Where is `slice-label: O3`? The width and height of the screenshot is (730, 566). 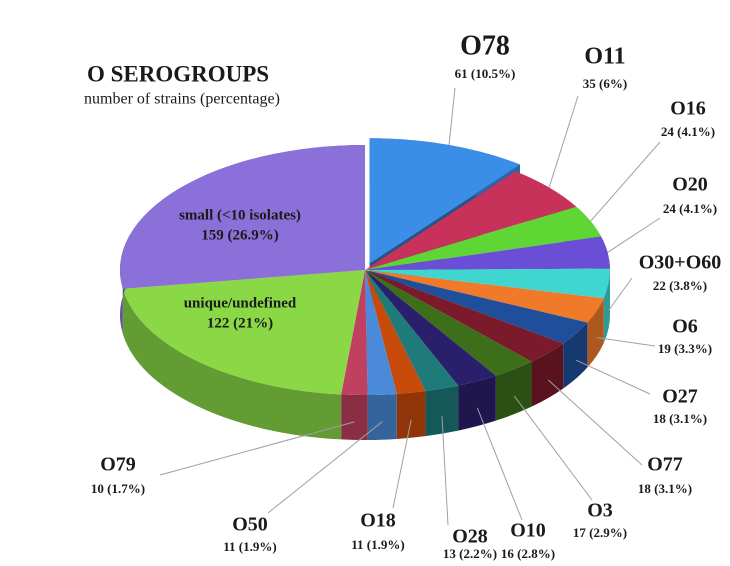 slice-label: O3 is located at coordinates (600, 511).